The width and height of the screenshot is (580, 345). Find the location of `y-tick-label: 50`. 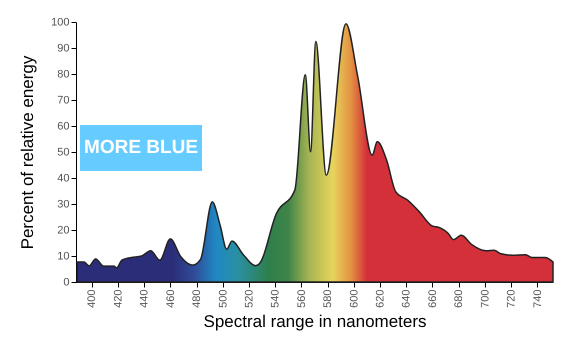

y-tick-label: 50 is located at coordinates (63, 152).